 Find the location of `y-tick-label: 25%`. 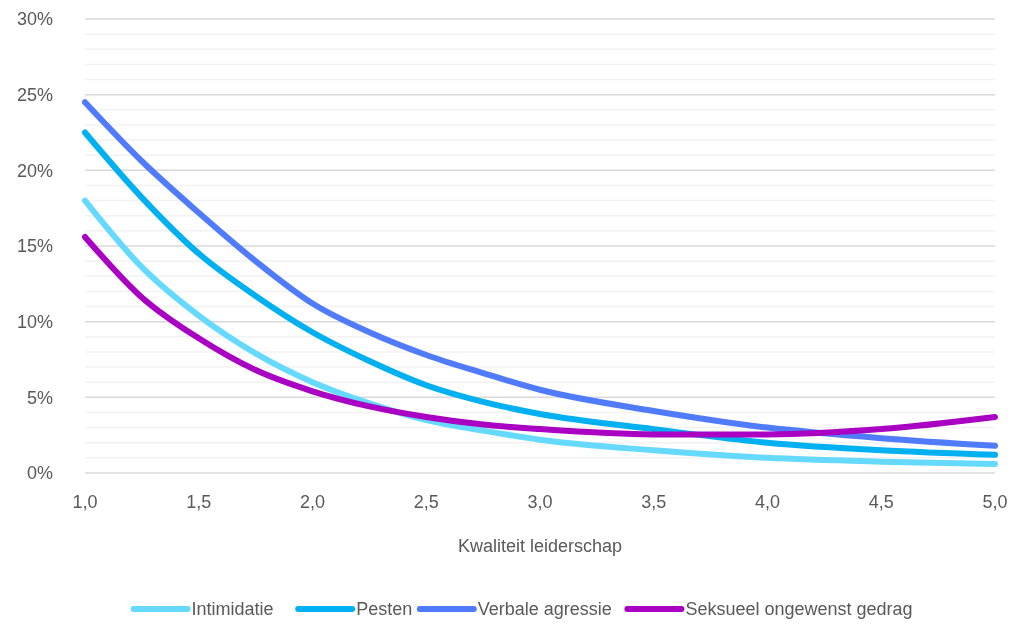

y-tick-label: 25% is located at coordinates (34, 94).